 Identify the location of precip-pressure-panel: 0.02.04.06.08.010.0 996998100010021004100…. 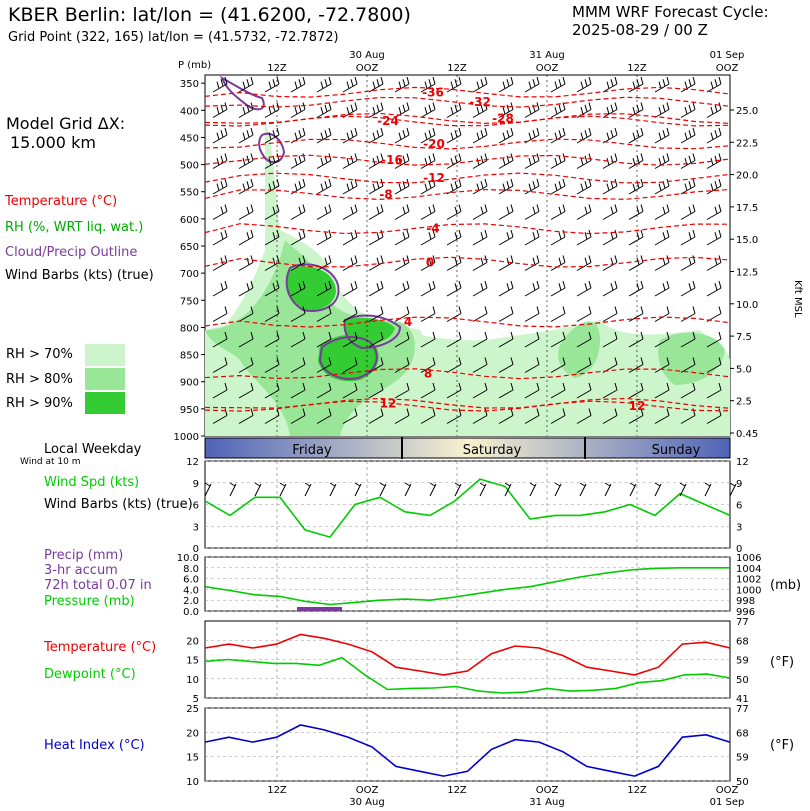
(469, 585).